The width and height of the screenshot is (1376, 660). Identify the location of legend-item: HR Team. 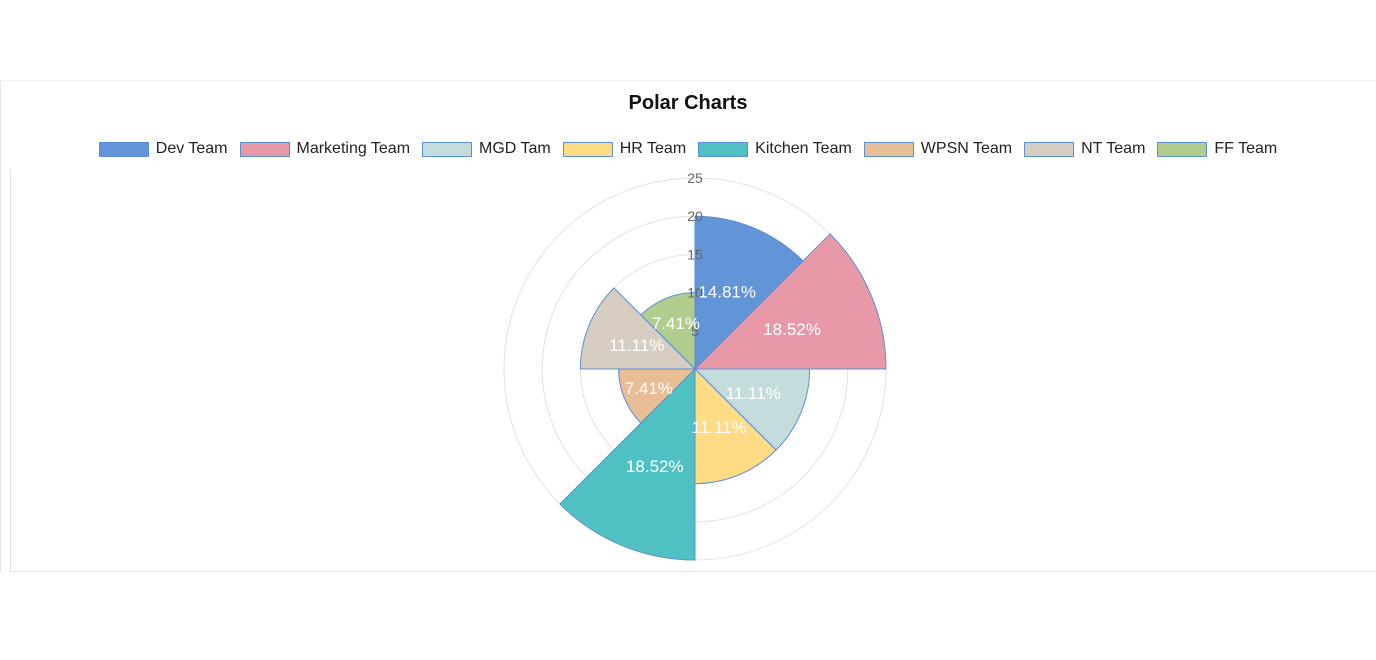
(624, 149).